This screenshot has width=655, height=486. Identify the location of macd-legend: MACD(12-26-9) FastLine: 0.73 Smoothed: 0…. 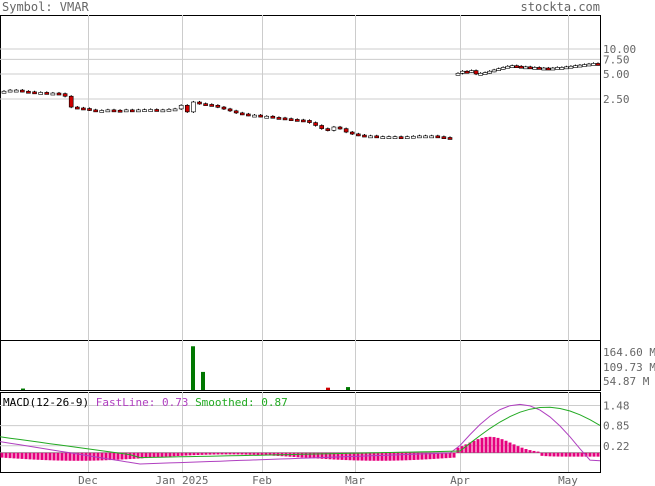
(145, 402).